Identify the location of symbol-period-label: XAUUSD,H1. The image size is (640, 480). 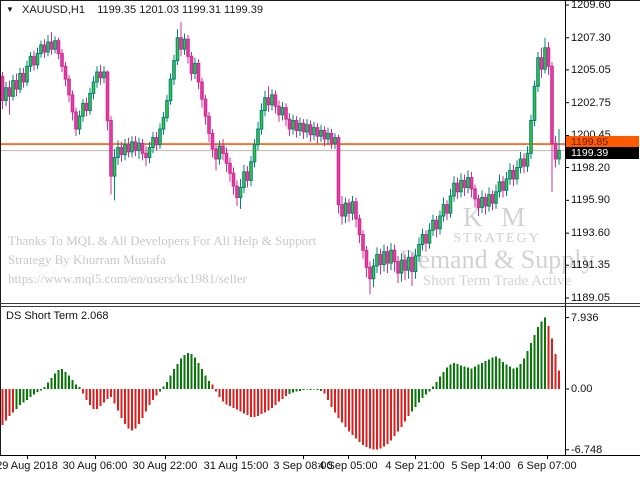
(53, 10).